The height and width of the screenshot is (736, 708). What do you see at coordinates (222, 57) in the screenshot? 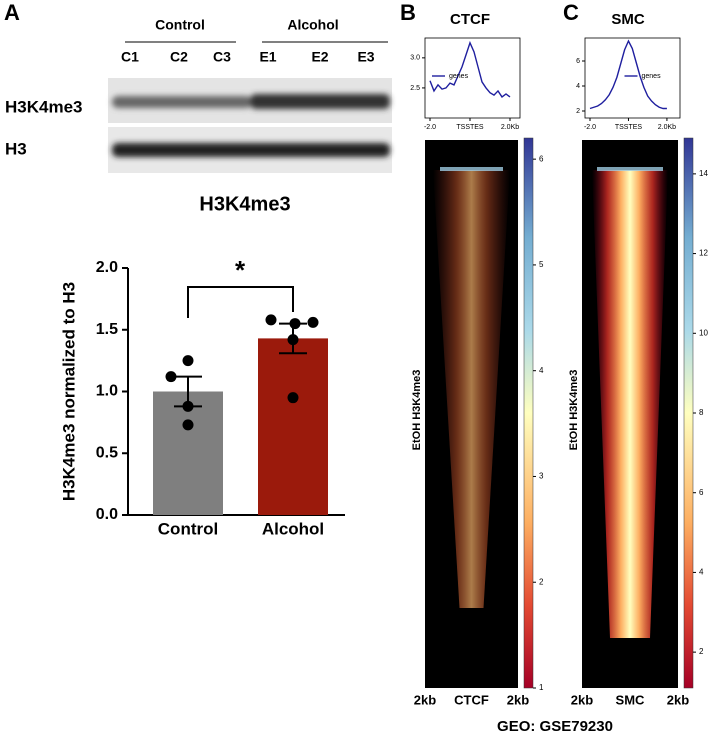
I see `lane-label: C3` at bounding box center [222, 57].